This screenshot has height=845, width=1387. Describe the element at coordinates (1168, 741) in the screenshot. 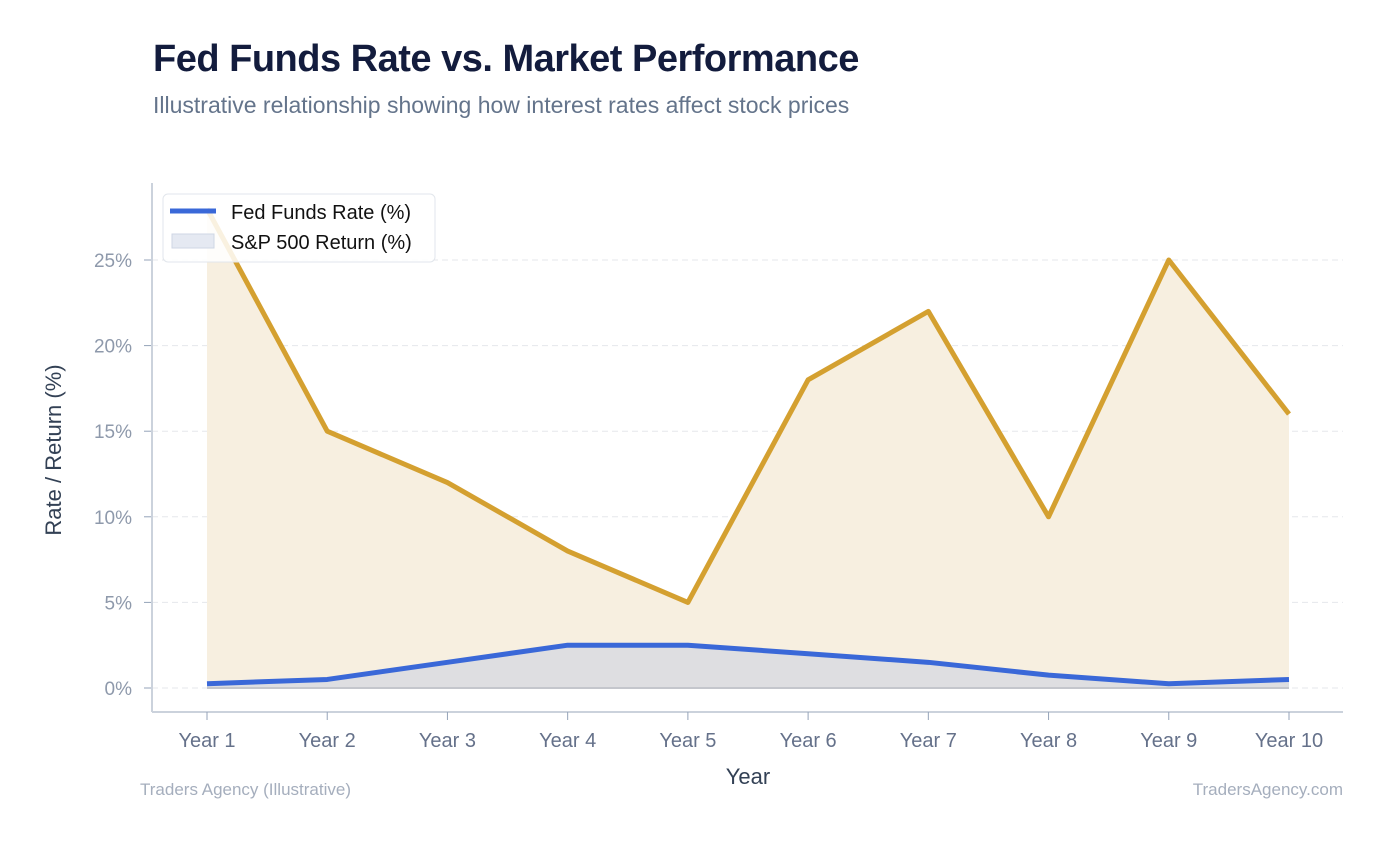

I see `x-tick-label: Year 9` at that location.